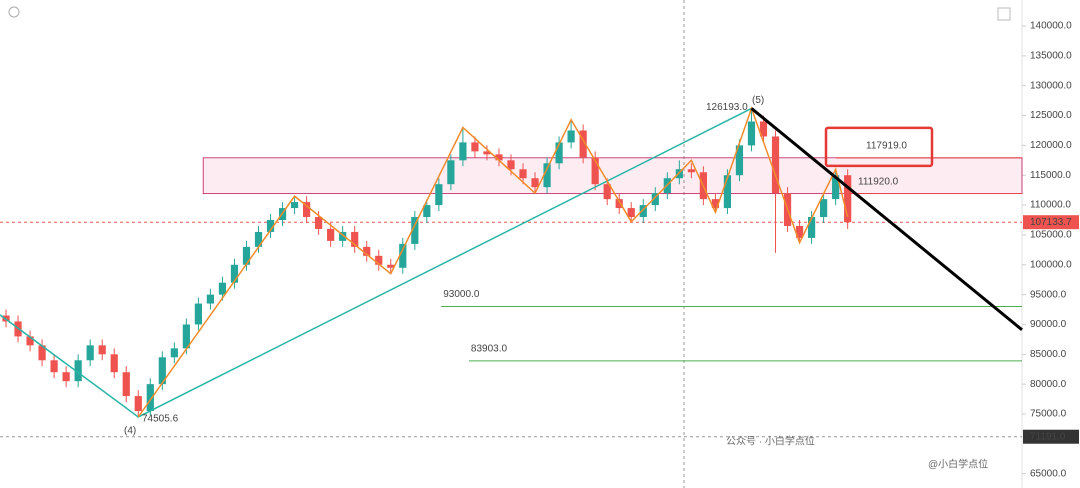 Image resolution: width=1080 pixels, height=488 pixels. What do you see at coordinates (886, 219) in the screenshot?
I see `trend-line` at bounding box center [886, 219].